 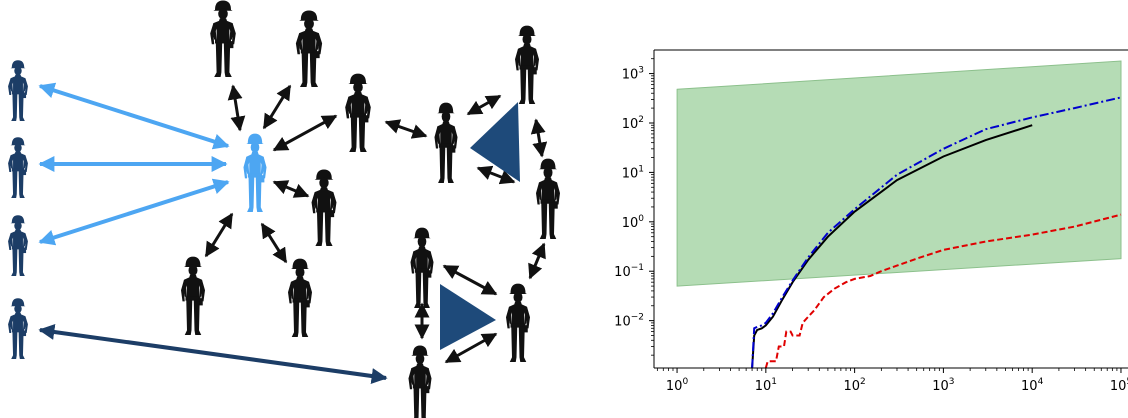 What do you see at coordinates (766, 385) in the screenshot?
I see `x-tick-label: 10¹` at bounding box center [766, 385].